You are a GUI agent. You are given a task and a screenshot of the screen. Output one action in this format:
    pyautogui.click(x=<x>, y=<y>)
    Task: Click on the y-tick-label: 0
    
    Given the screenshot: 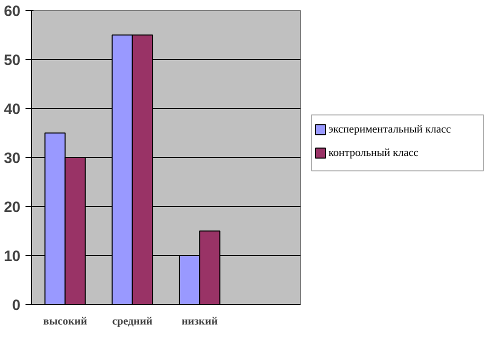 What is the action you would take?
    pyautogui.click(x=16, y=305)
    